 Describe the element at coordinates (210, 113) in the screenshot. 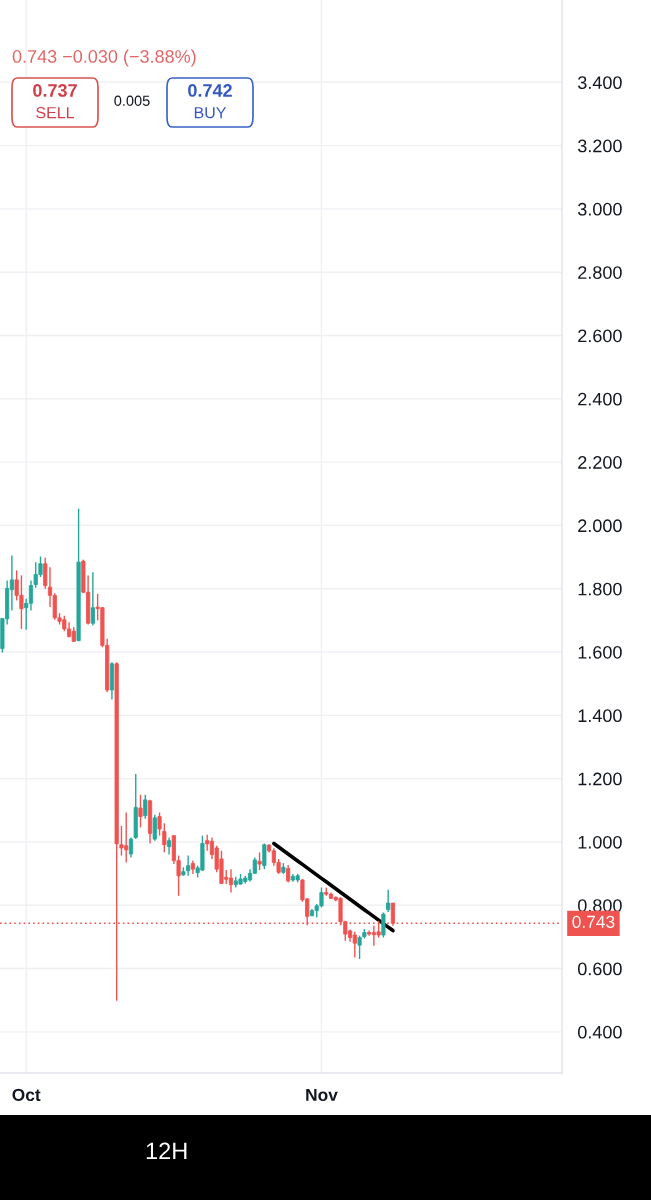

I see `annotation: BUY` at that location.